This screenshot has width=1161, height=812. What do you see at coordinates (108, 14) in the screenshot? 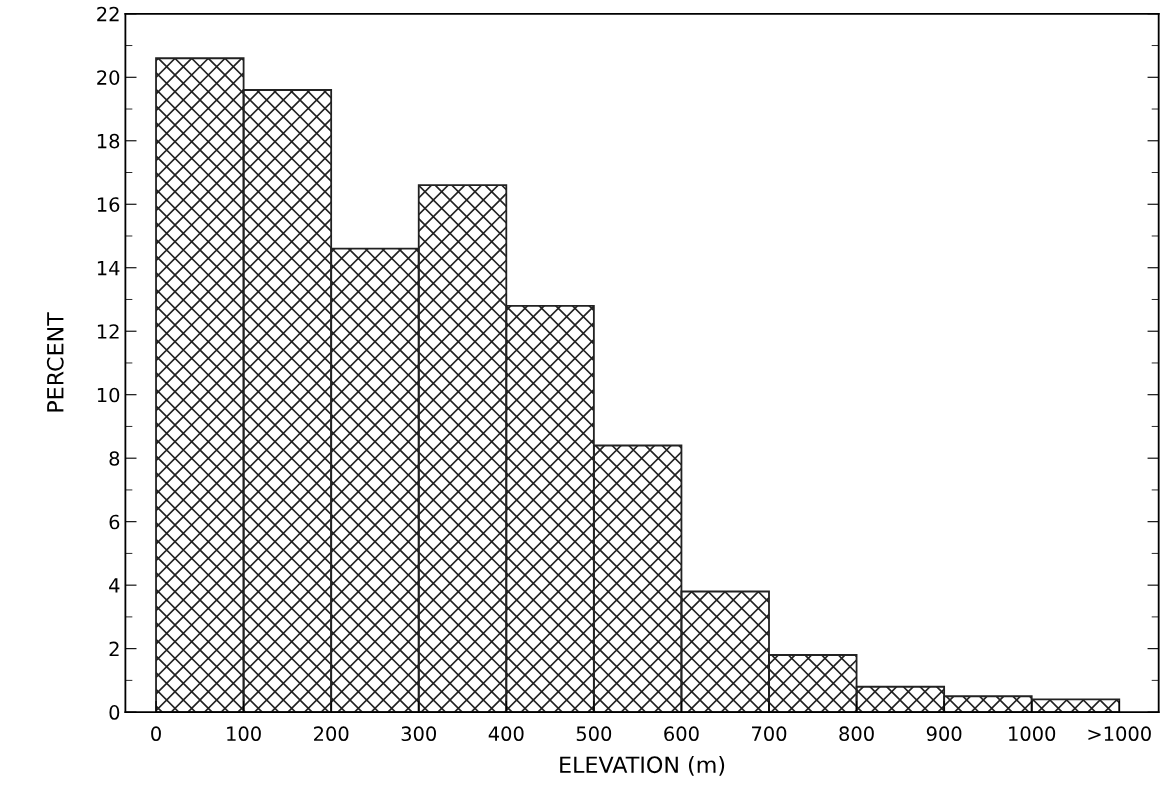
I see `y-tick-label: 22` at bounding box center [108, 14].